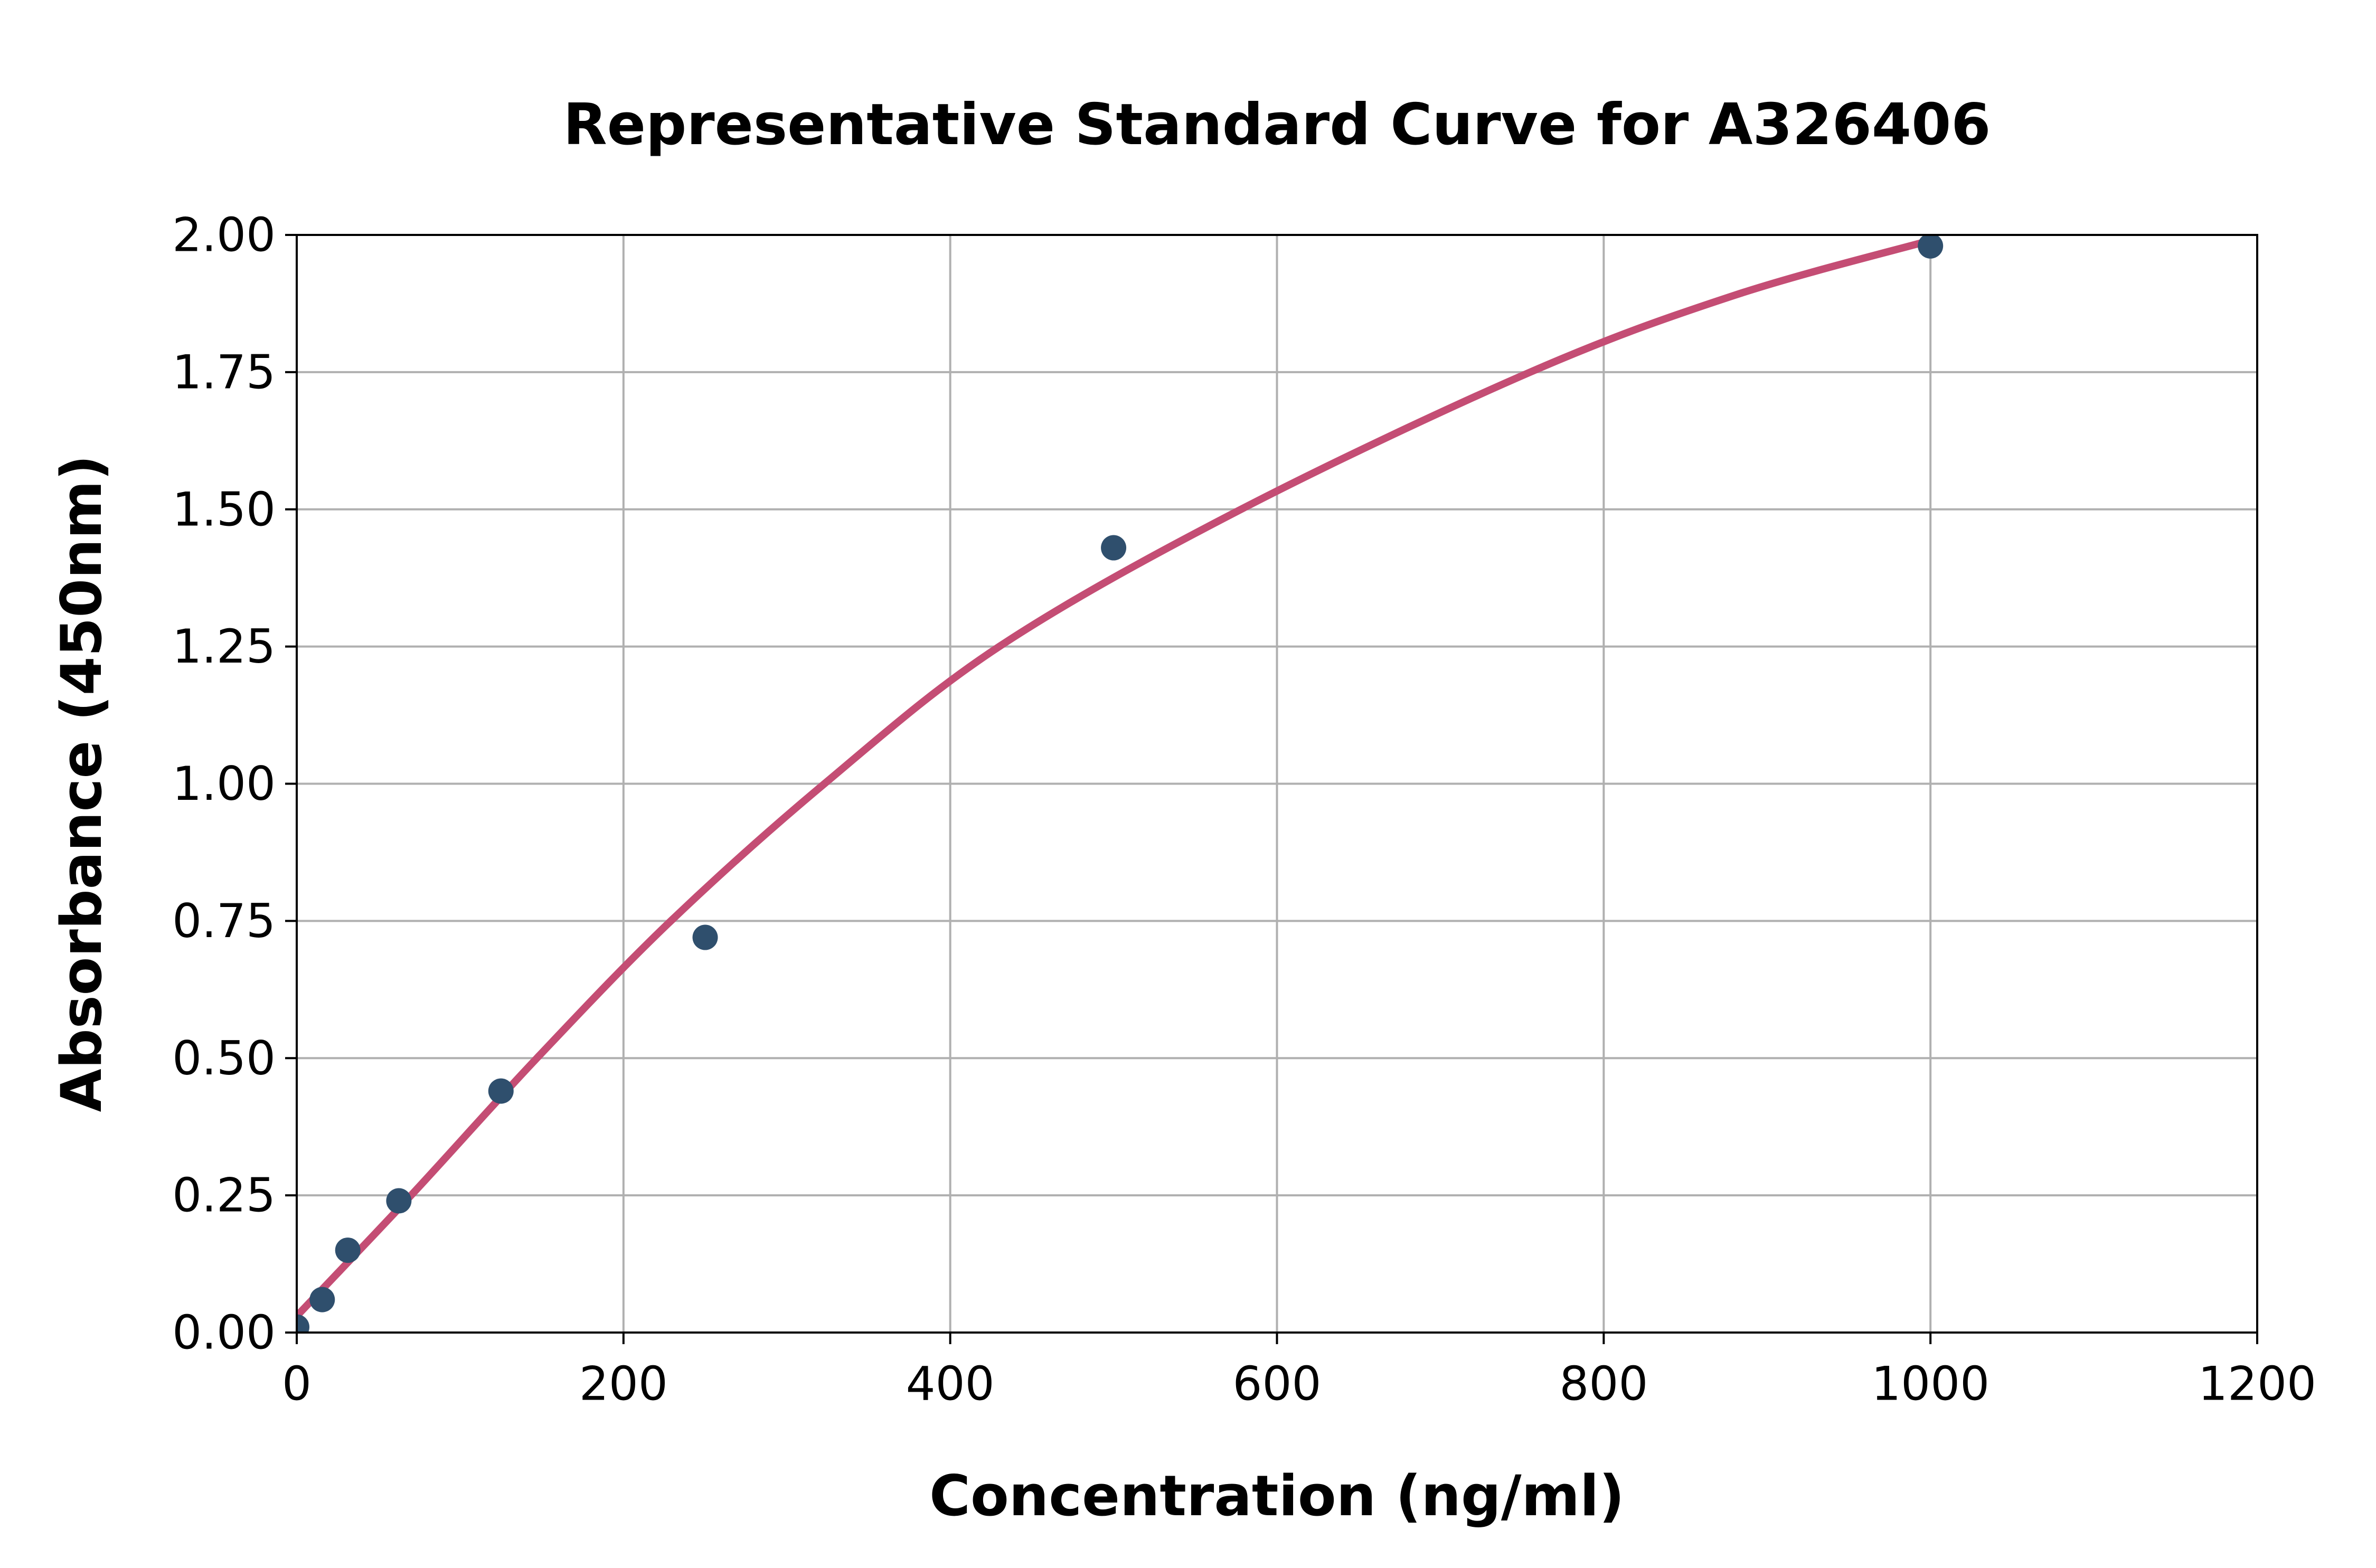 This screenshot has width=2376, height=1568. I want to click on y-tick-label: 0.75, so click(224, 921).